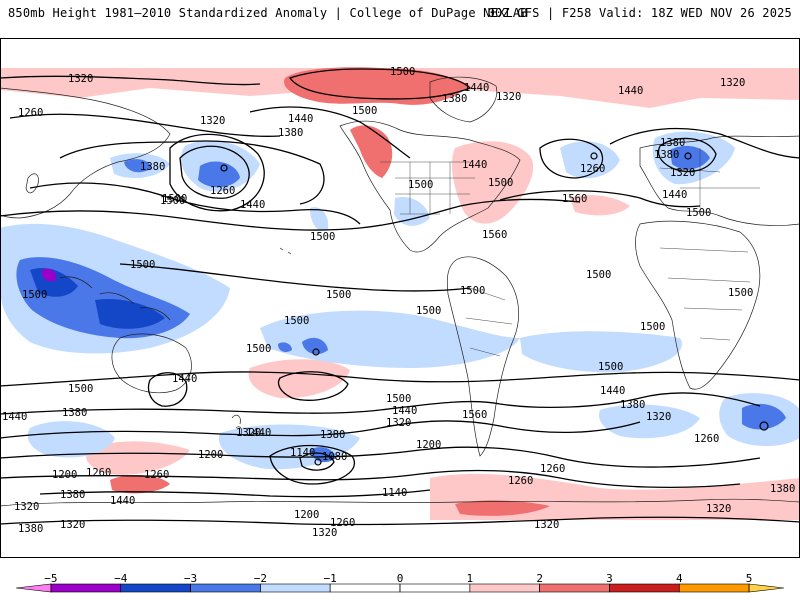 The height and width of the screenshot is (600, 800). Describe the element at coordinates (49, 275) in the screenshot. I see `anomaly-negative-extreme-center` at that location.